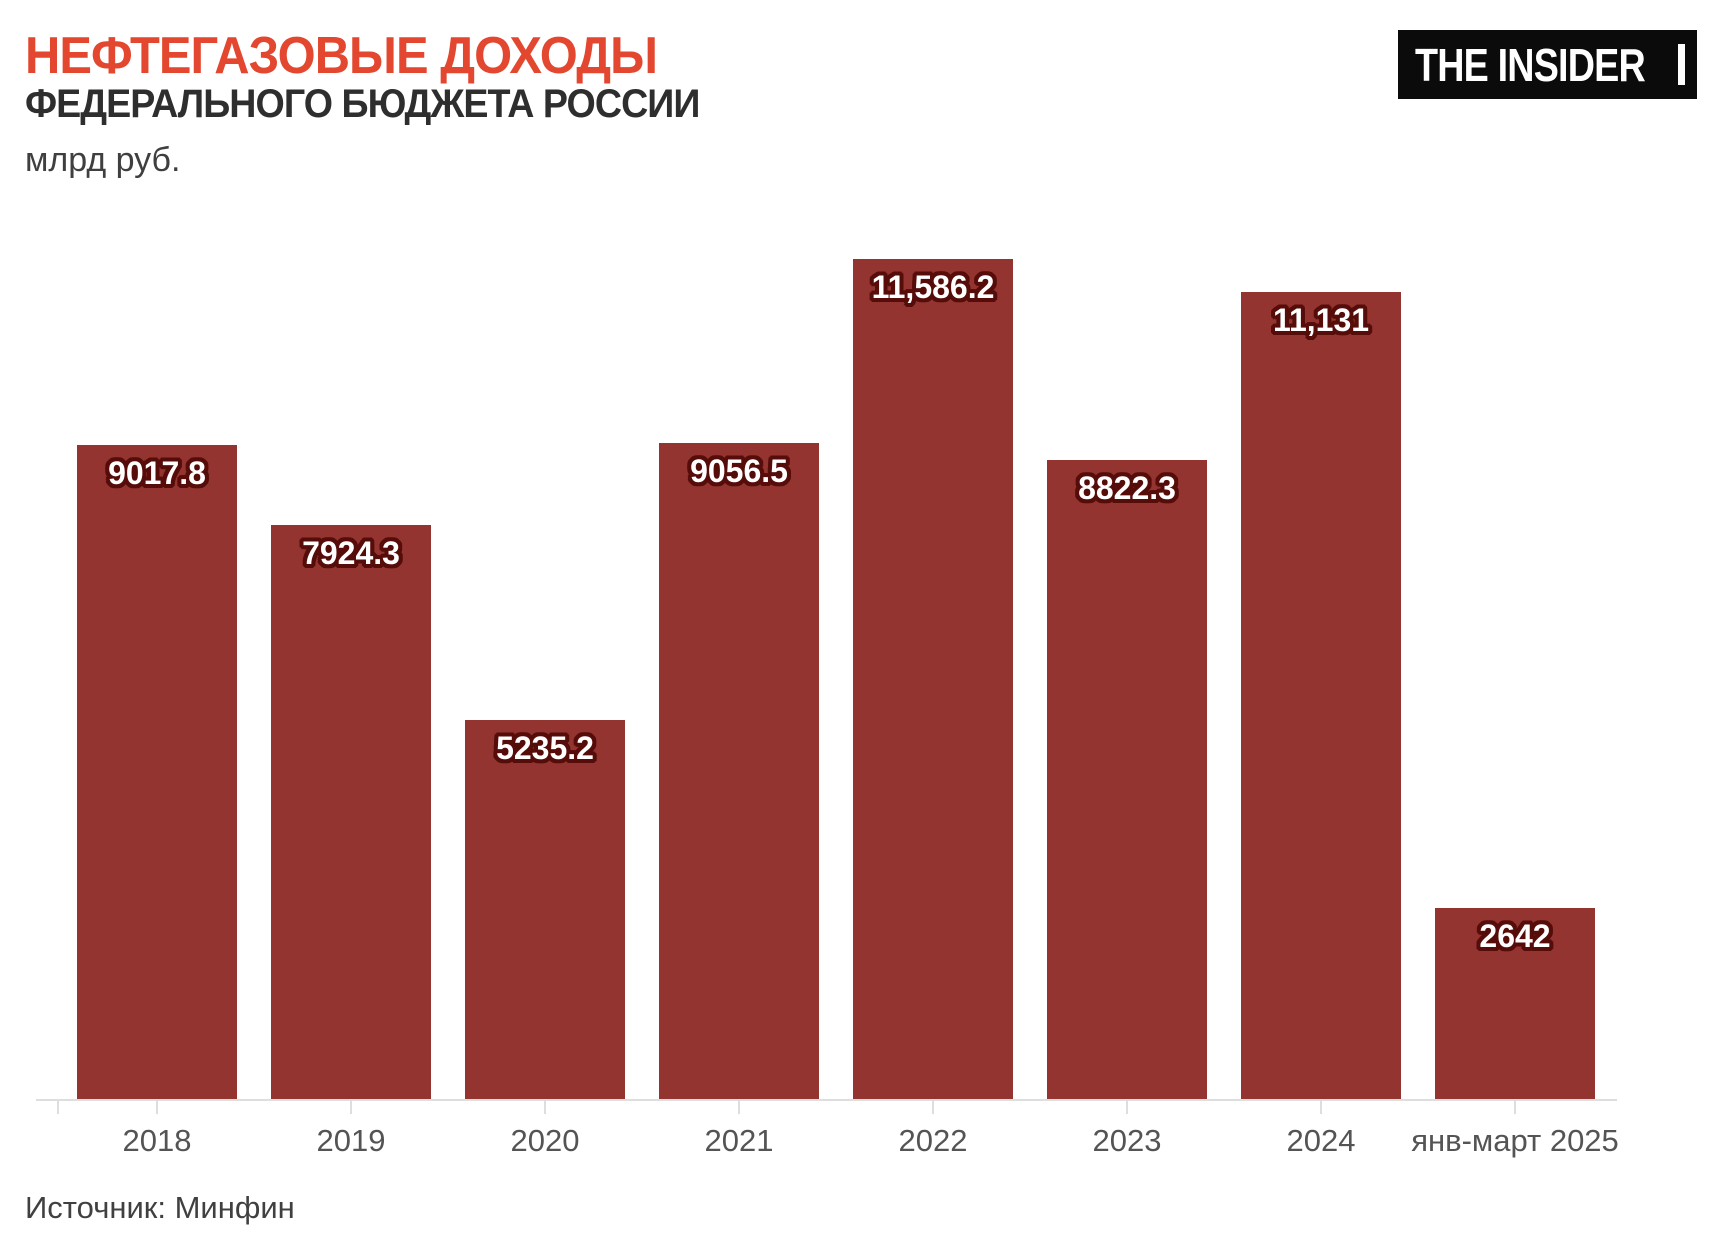  I want to click on axis-cell-2019: 2019, so click(351, 1136).